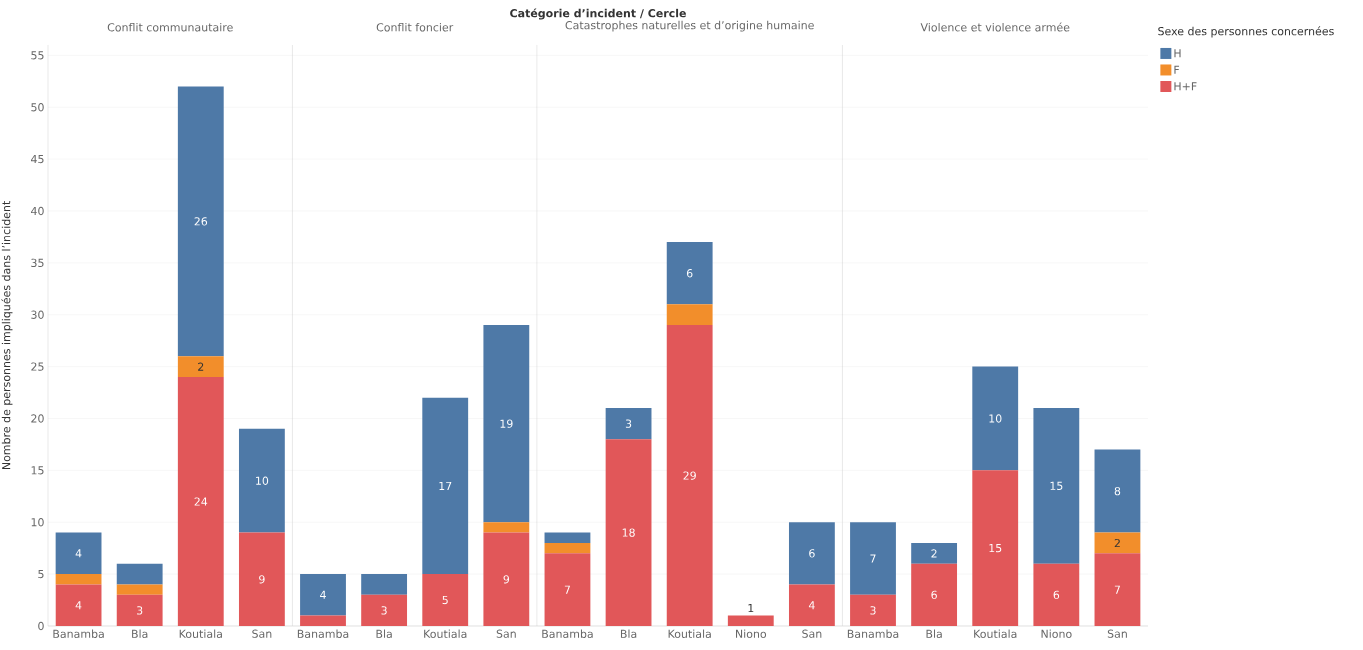 The height and width of the screenshot is (650, 1363). Describe the element at coordinates (37, 263) in the screenshot. I see `y-tick-label: 35` at that location.